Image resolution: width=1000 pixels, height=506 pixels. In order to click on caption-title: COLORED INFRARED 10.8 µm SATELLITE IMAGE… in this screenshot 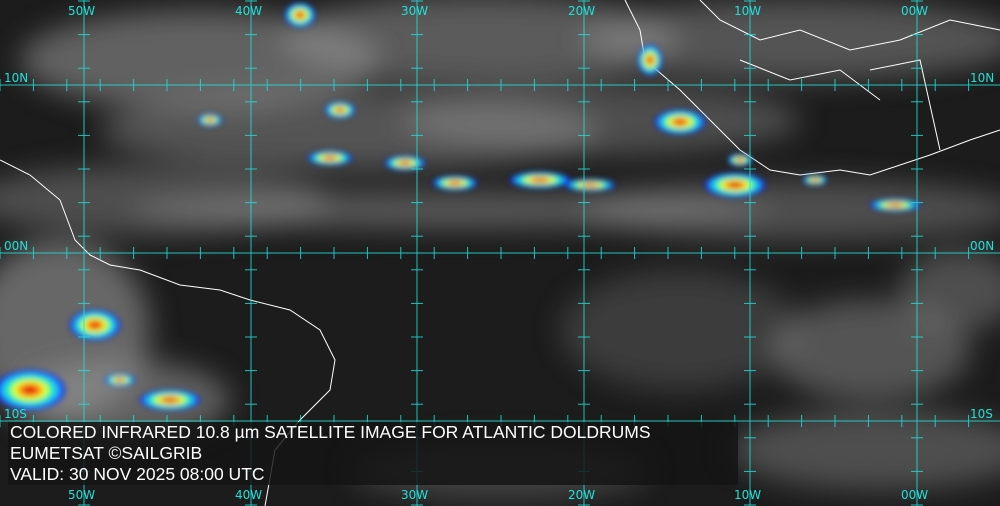, I will do `click(330, 432)`.